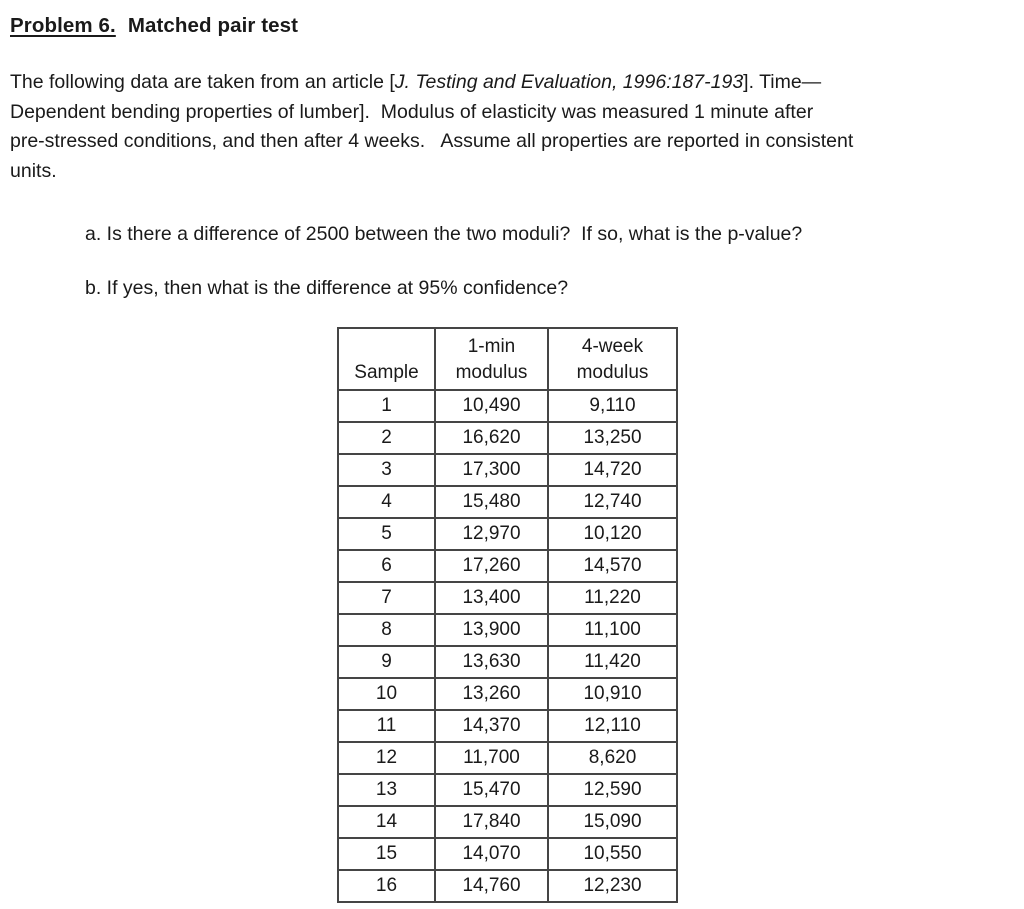  I want to click on problem-name: Matched pair test, so click(213, 25).